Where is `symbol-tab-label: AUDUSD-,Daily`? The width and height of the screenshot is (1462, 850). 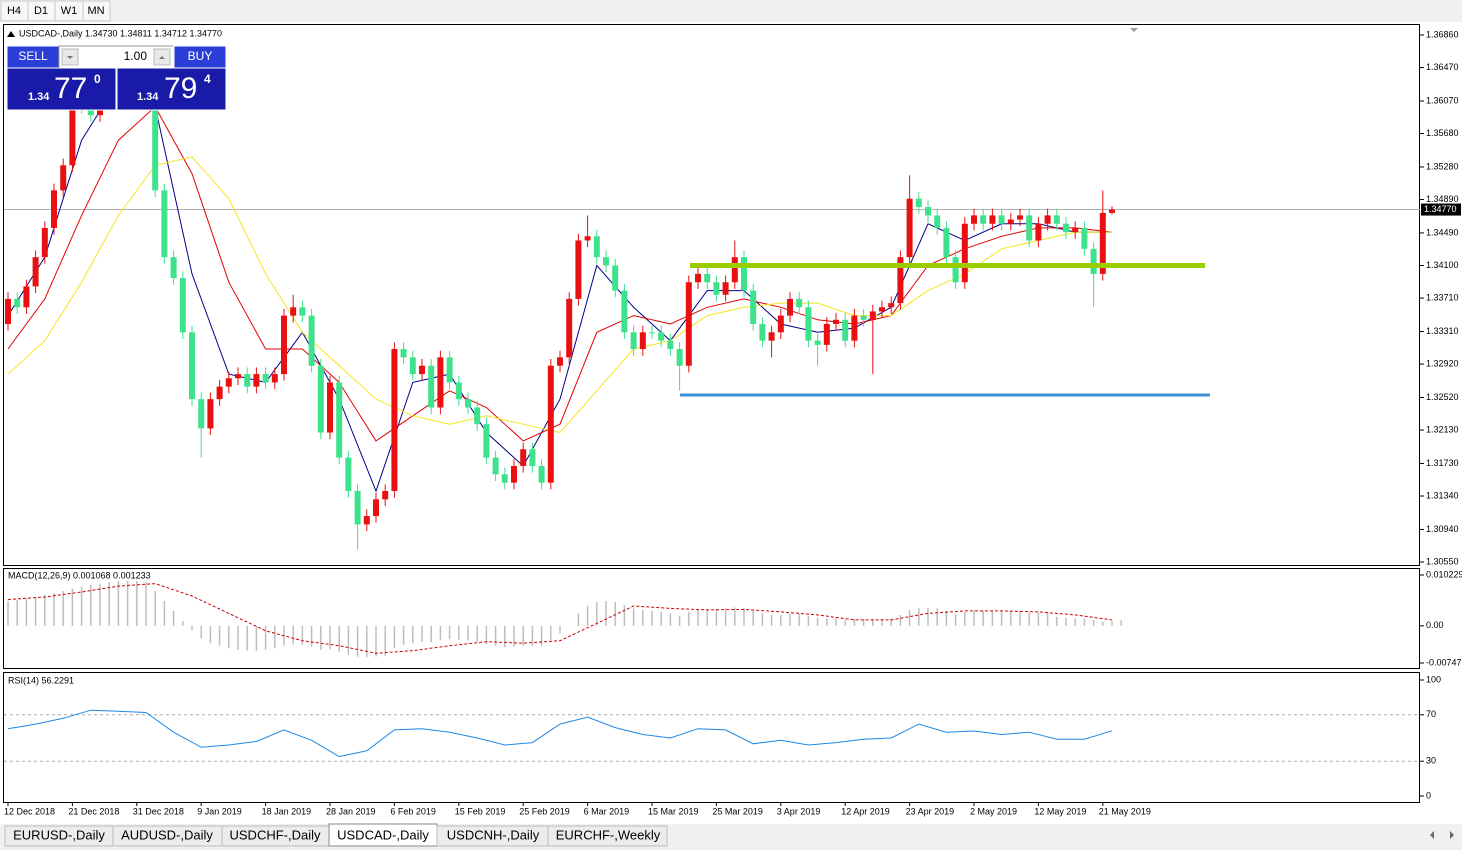 symbol-tab-label: AUDUSD-,Daily is located at coordinates (167, 834).